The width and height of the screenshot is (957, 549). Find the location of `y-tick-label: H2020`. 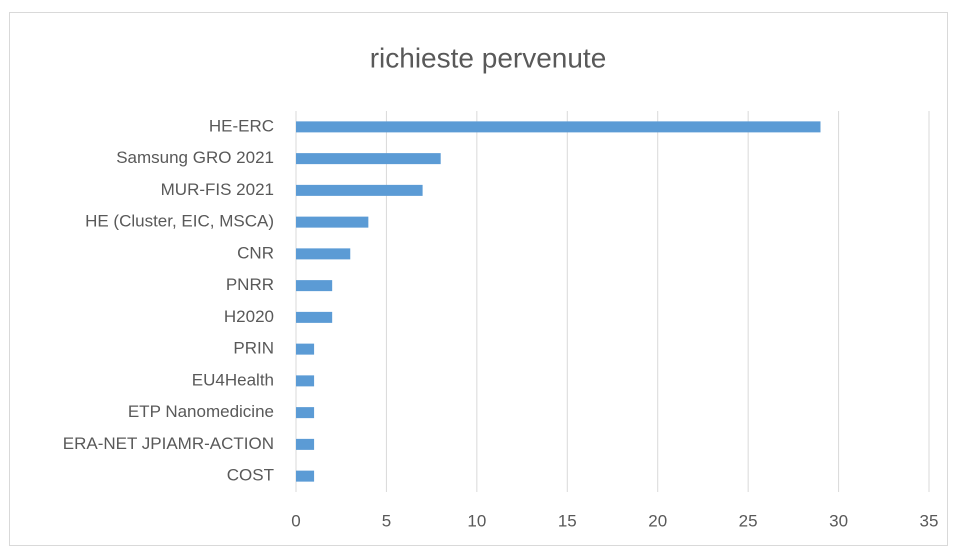

y-tick-label: H2020 is located at coordinates (249, 316).